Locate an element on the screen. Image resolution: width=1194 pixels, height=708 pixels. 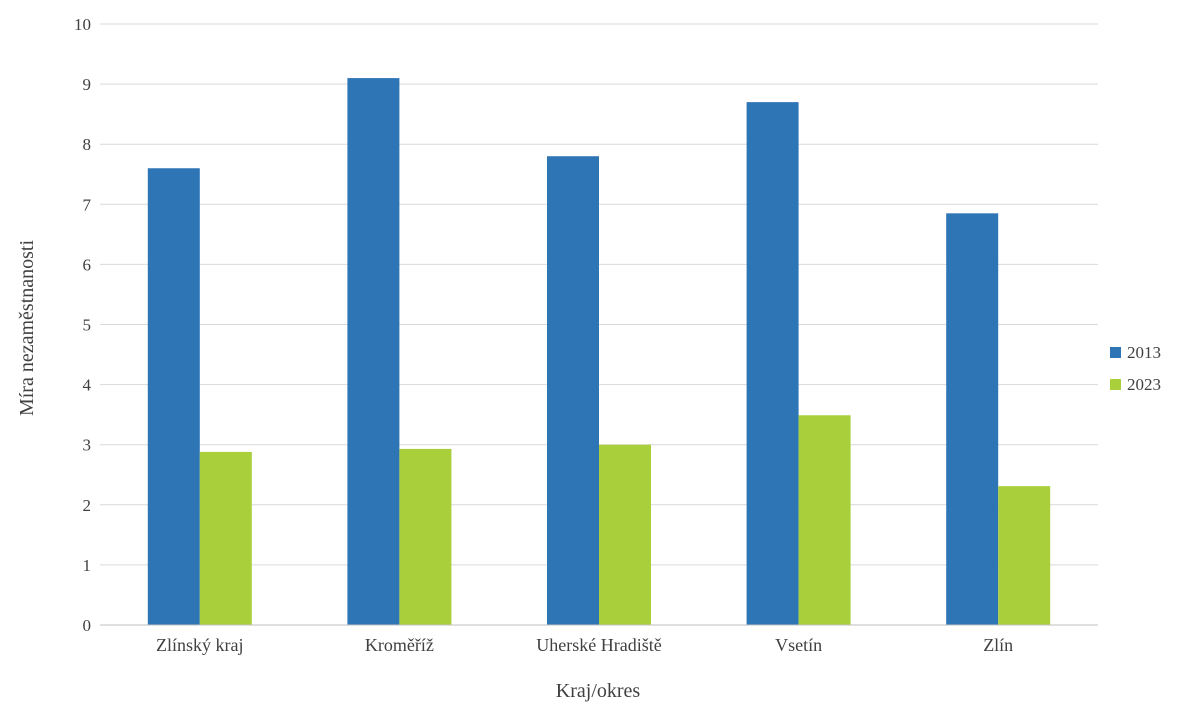
y-tick-label: 2 is located at coordinates (87, 505).